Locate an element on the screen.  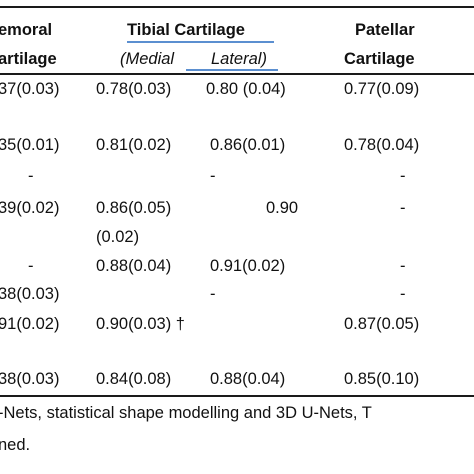
cell-lateral: 0.86(0.01) is located at coordinates (248, 145).